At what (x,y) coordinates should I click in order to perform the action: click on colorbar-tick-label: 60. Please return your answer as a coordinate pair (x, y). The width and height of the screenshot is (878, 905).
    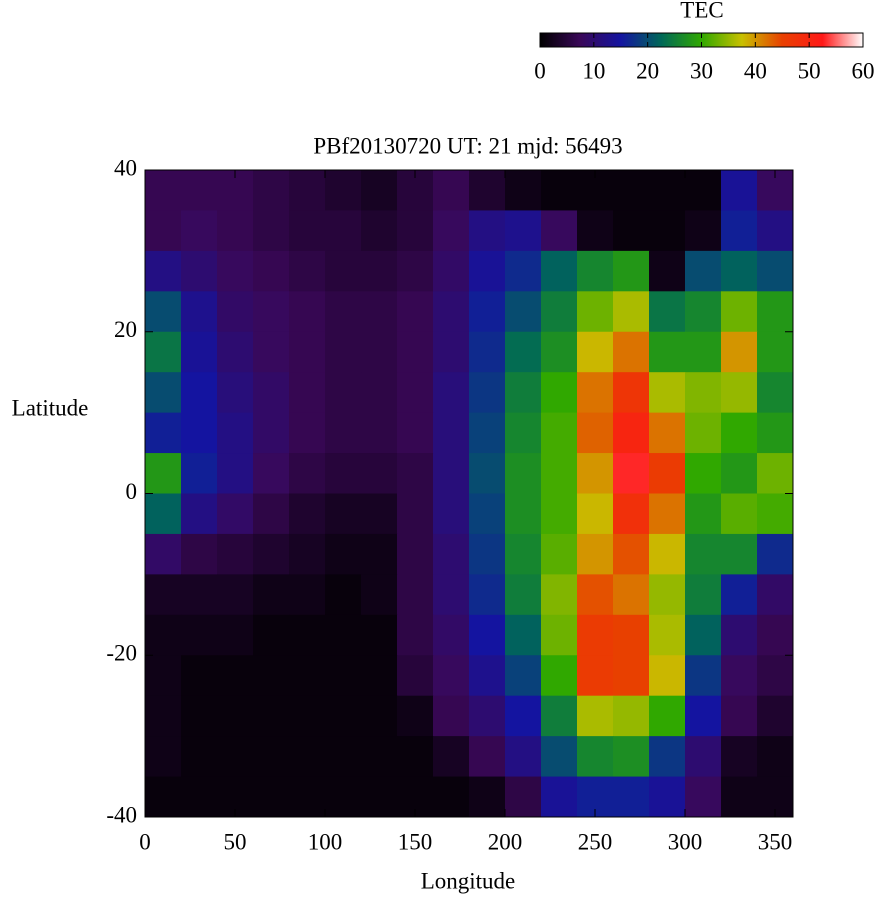
    Looking at the image, I should click on (863, 70).